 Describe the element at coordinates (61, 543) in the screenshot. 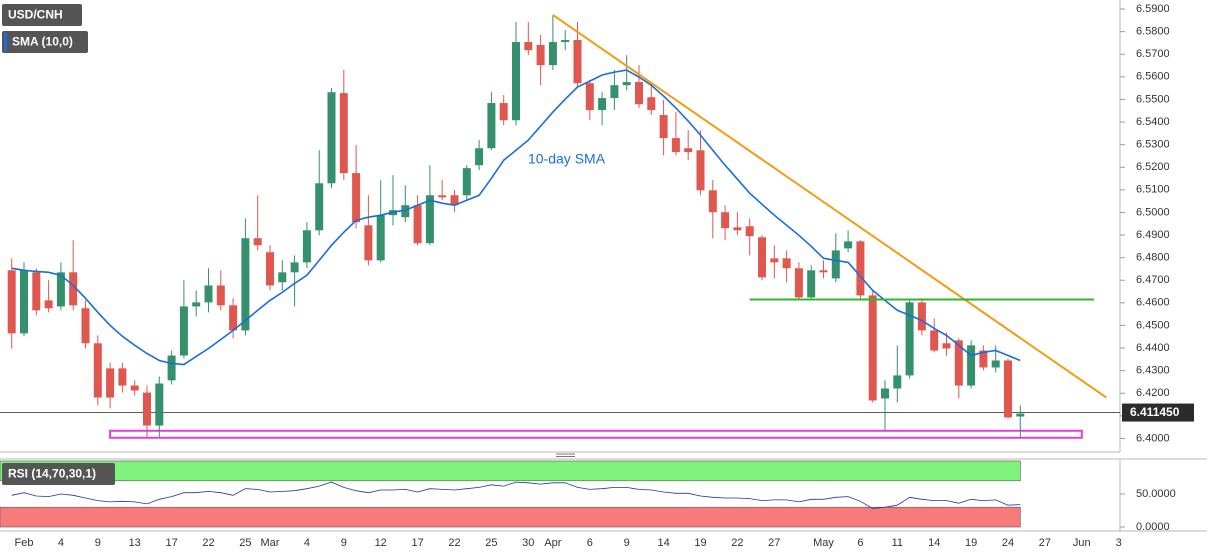

I see `x-tick-label: 4` at that location.